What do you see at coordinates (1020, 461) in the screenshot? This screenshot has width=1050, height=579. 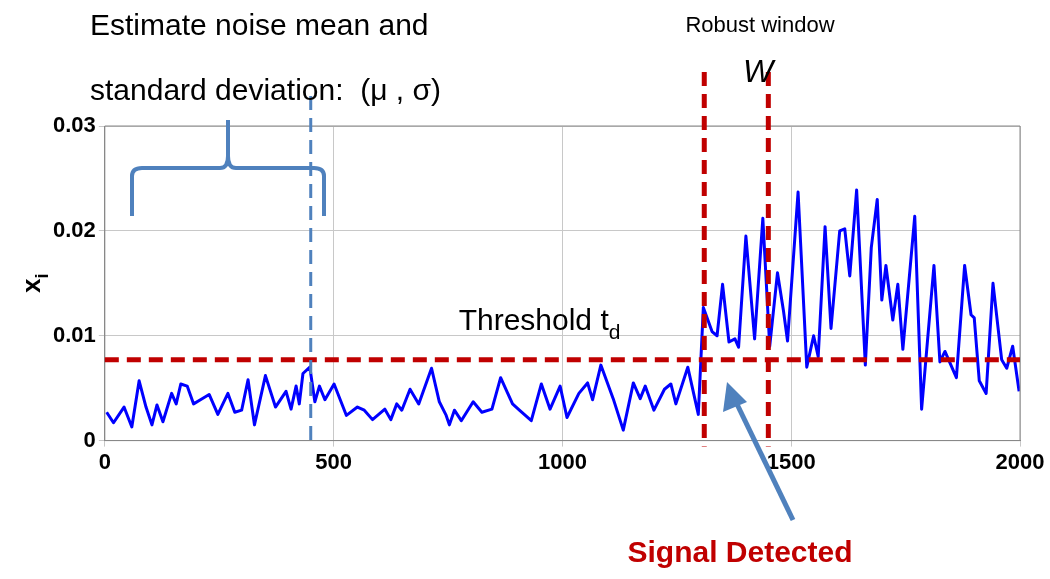 I see `x-tick-label: 2000` at bounding box center [1020, 461].